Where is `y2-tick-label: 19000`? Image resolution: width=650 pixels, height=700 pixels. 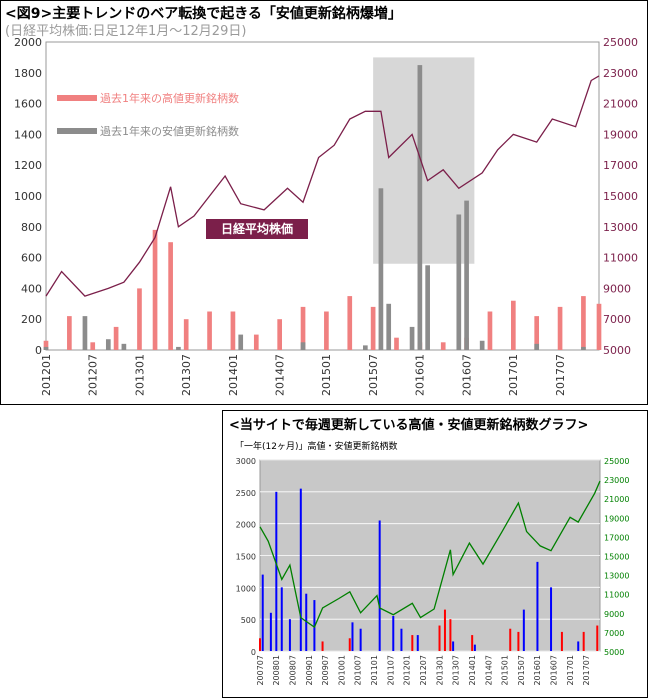 y2-tick-label: 19000 is located at coordinates (616, 518).